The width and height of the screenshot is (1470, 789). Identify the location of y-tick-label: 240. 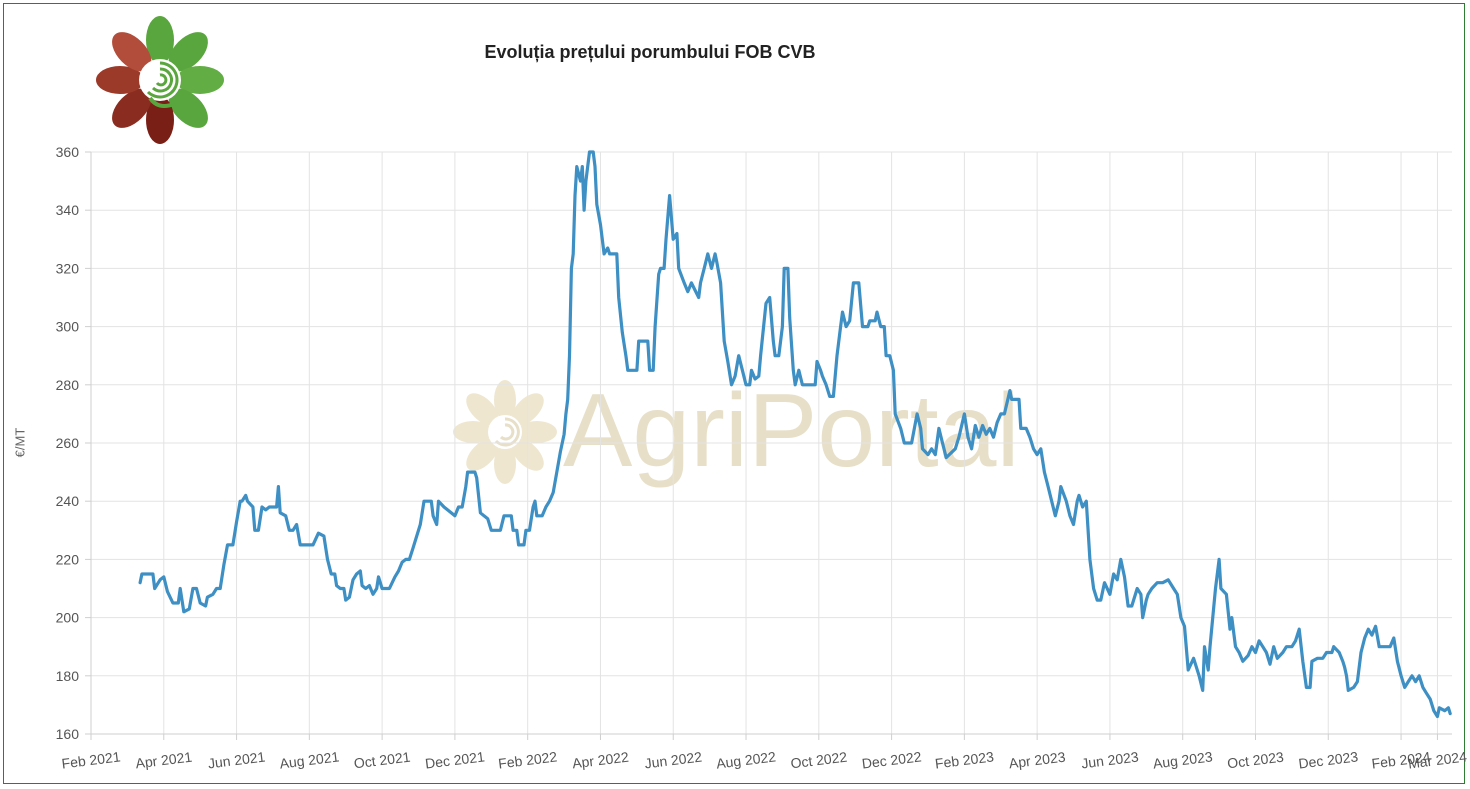
(68, 501).